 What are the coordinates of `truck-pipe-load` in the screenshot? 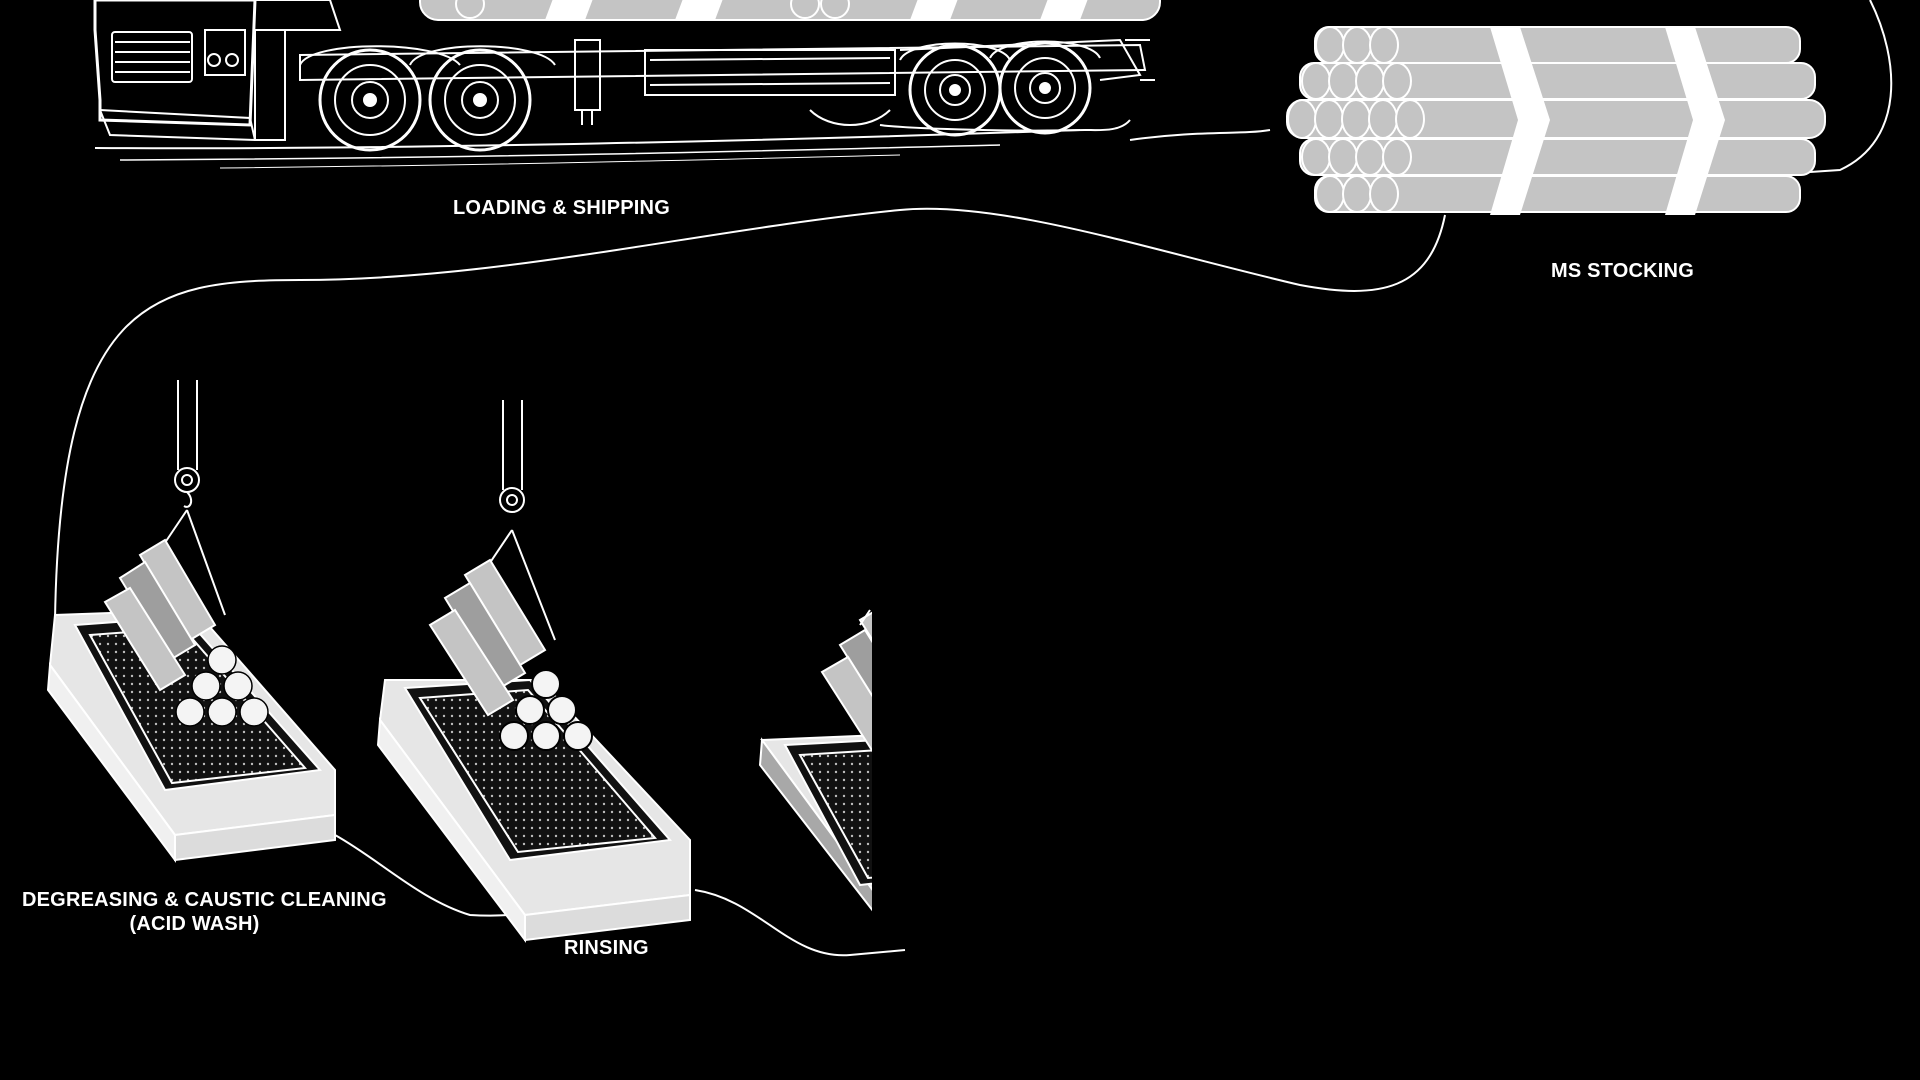 It's located at (790, 10).